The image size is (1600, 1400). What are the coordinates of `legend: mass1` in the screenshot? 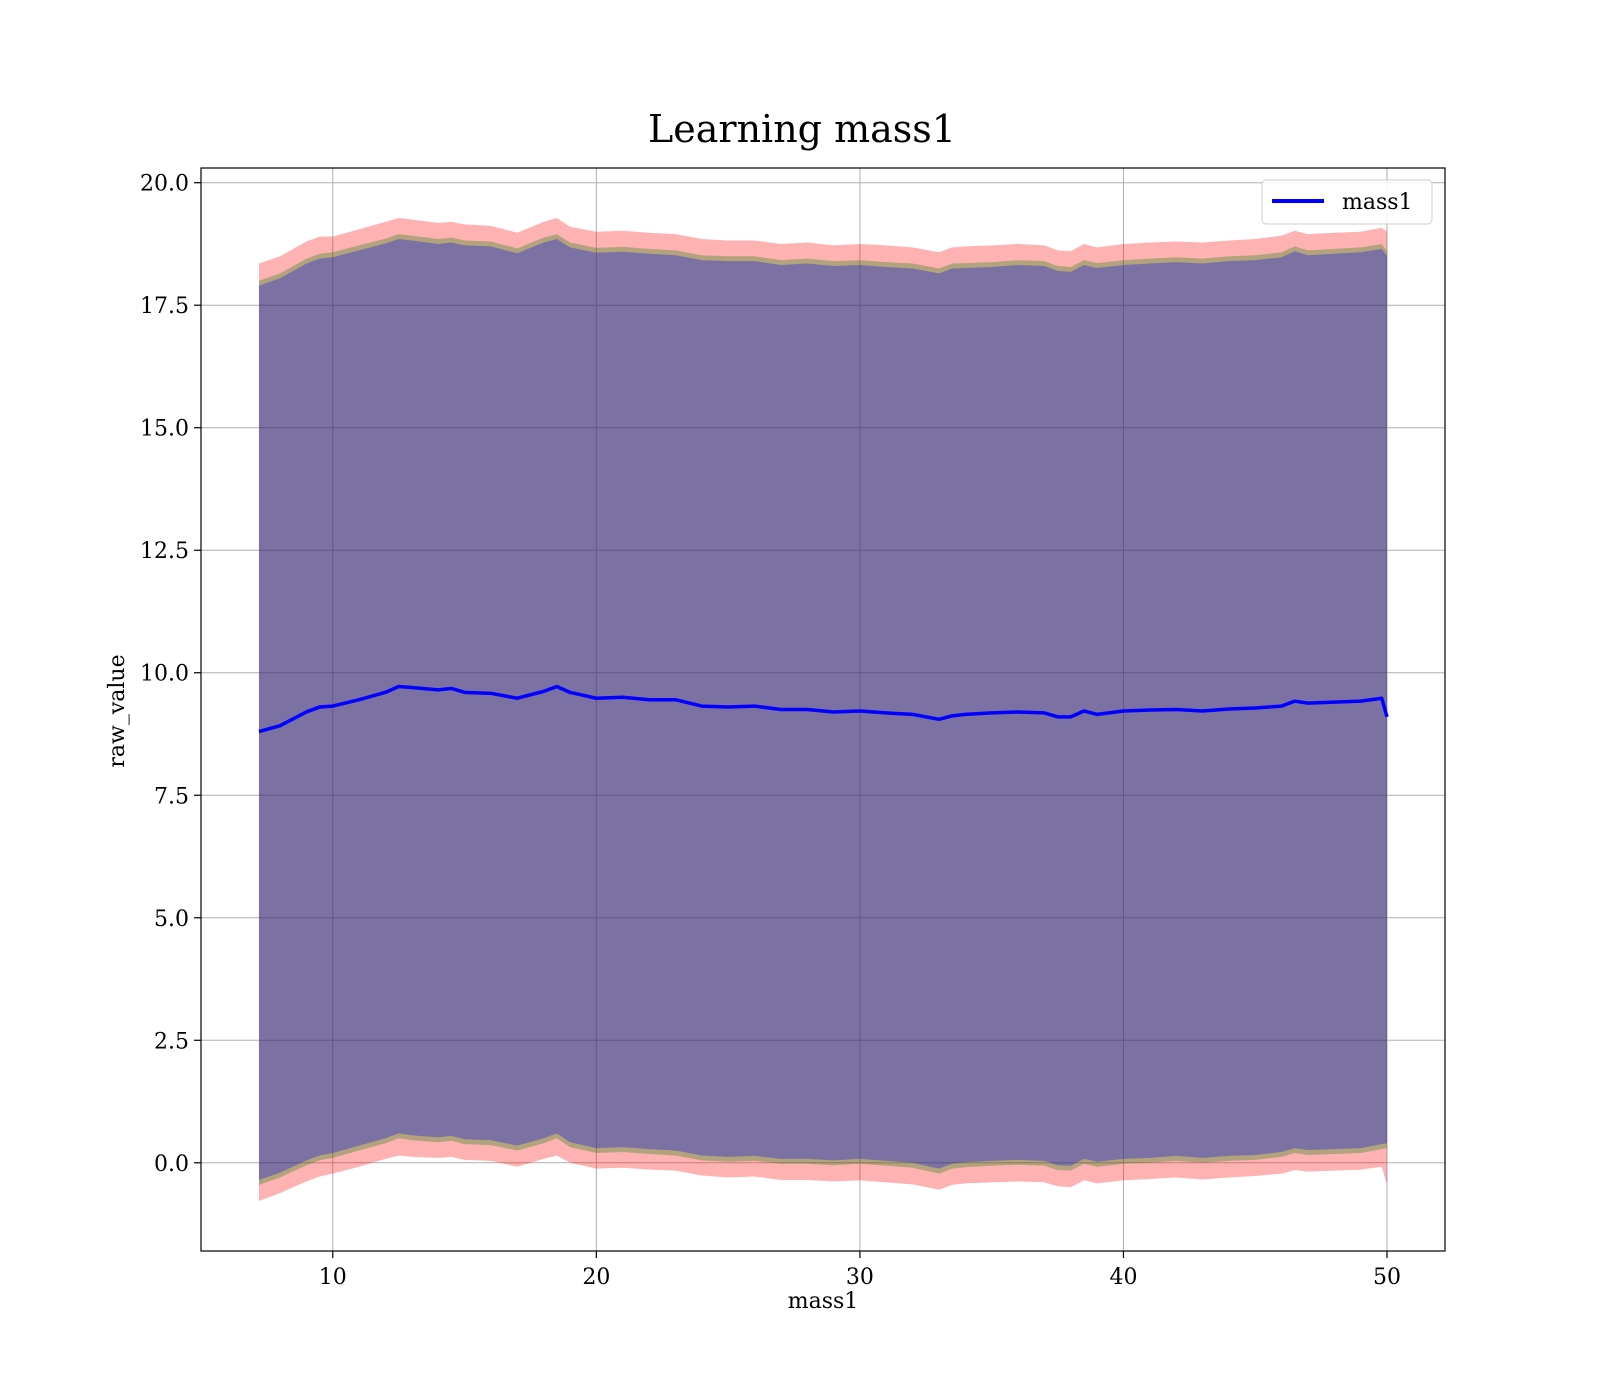 It's located at (1347, 202).